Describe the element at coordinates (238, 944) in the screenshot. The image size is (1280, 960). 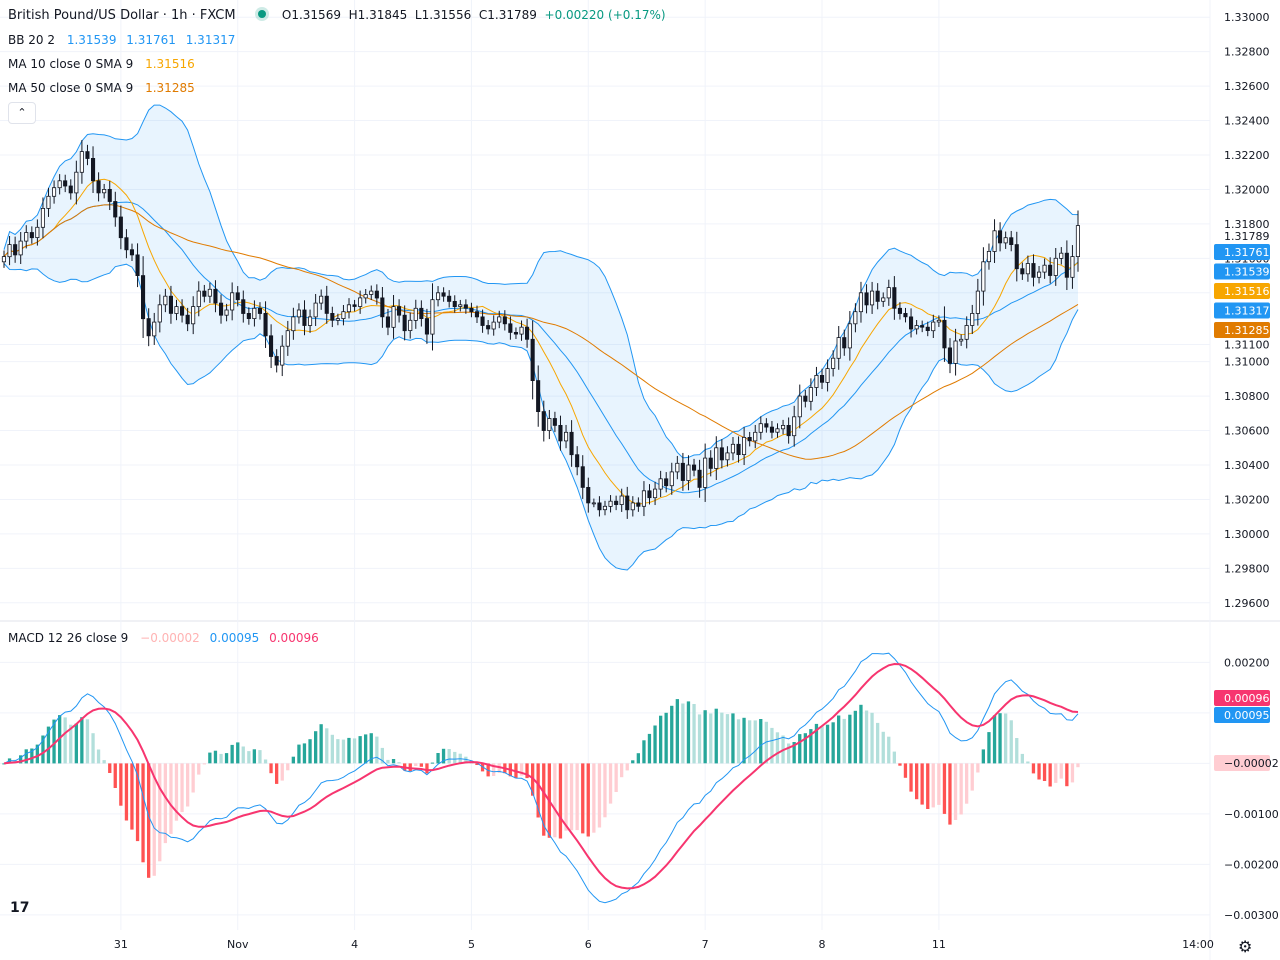
I see `time-axis-label: Nov` at that location.